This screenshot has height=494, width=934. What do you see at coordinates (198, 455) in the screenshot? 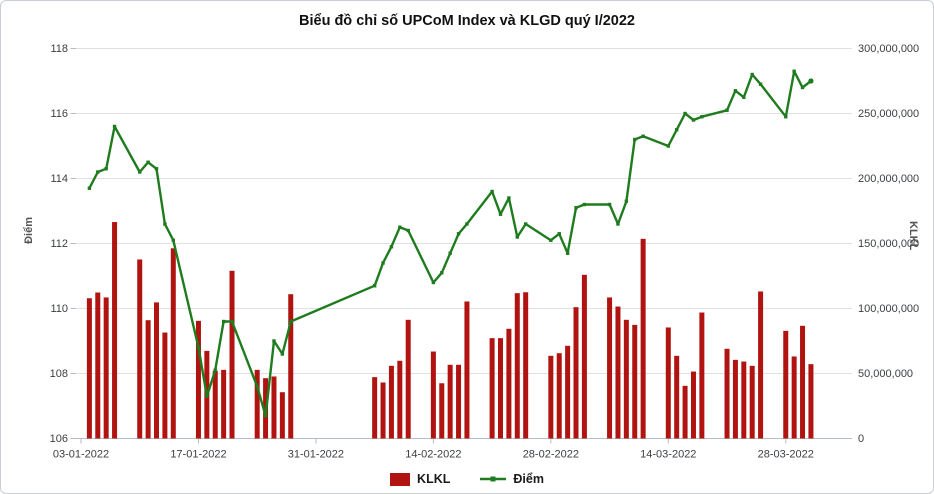
I see `x-axis-tick-label: 17-01-2022` at bounding box center [198, 455].